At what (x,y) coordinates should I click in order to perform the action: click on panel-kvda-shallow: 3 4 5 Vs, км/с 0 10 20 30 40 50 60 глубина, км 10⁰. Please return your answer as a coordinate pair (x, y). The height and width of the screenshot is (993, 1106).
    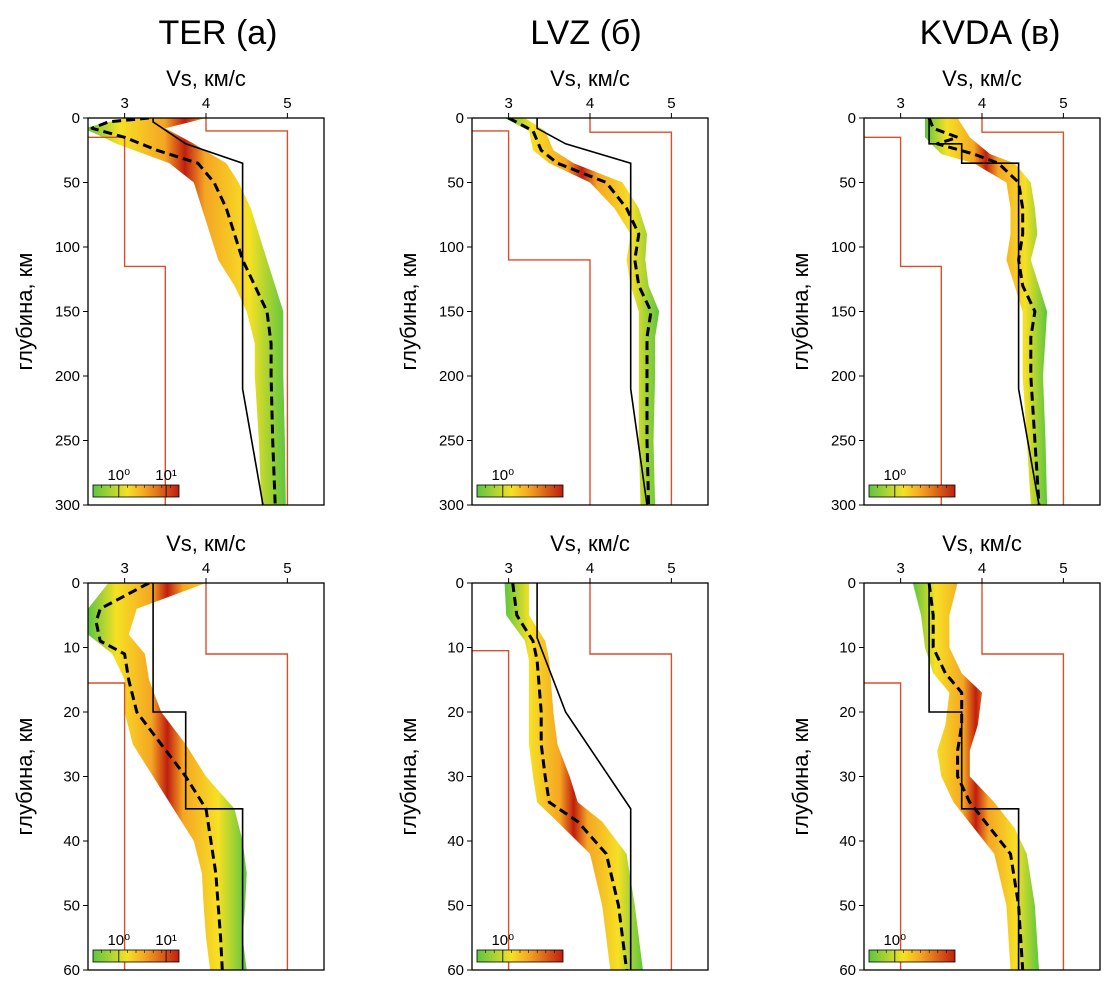
    Looking at the image, I should click on (944, 755).